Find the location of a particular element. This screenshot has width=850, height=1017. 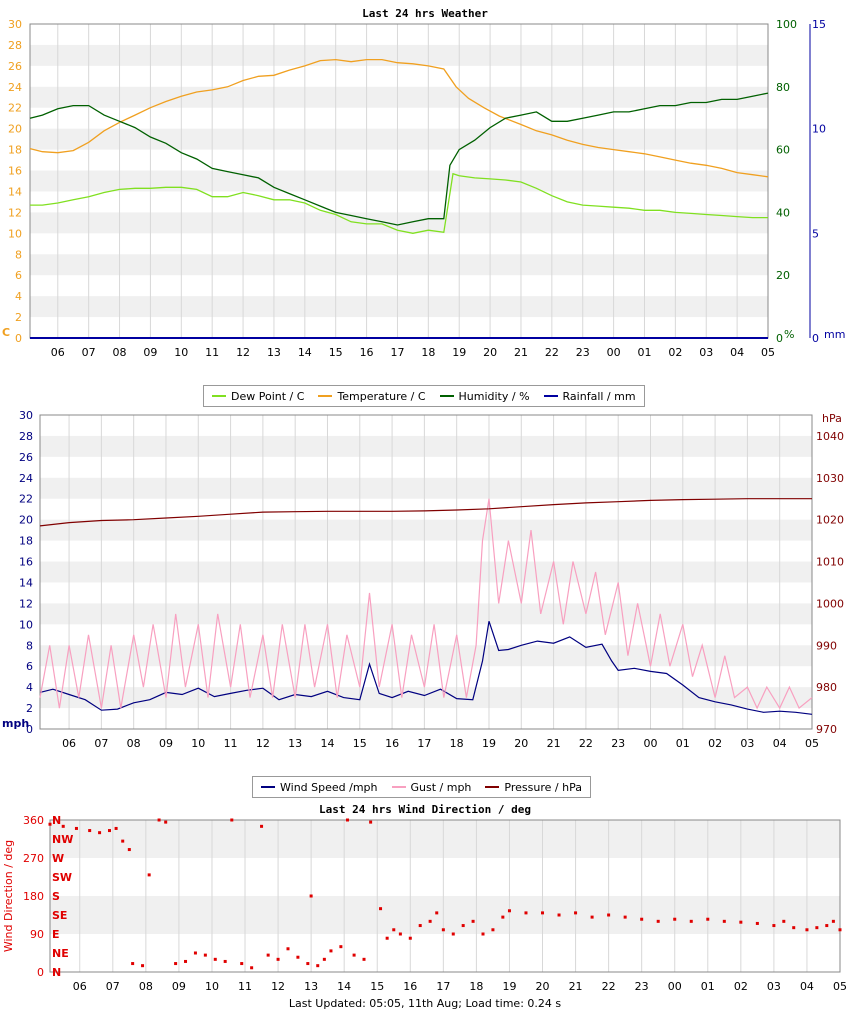

legend-item: Rainfall / mm is located at coordinates (589, 396).